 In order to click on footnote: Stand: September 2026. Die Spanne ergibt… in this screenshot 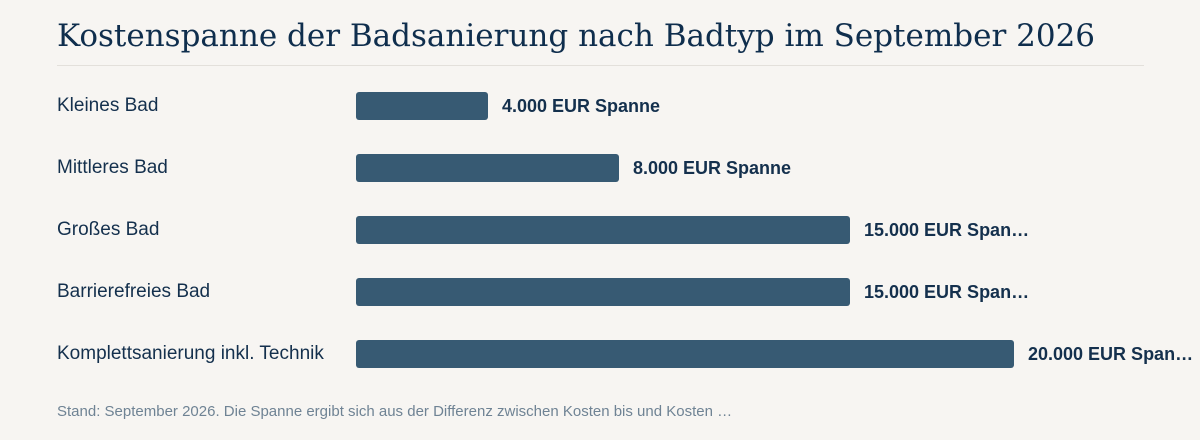, I will do `click(395, 411)`.